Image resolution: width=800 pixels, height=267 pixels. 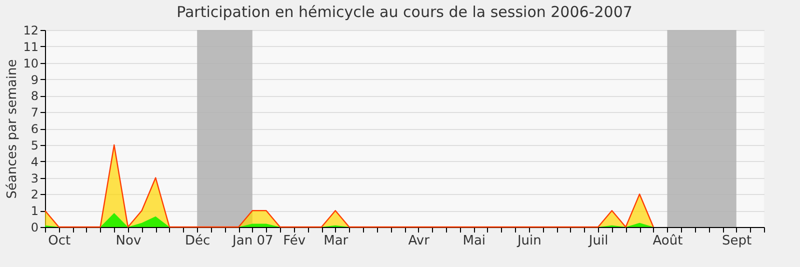 I want to click on x-tick-label: Déc, so click(x=197, y=241).